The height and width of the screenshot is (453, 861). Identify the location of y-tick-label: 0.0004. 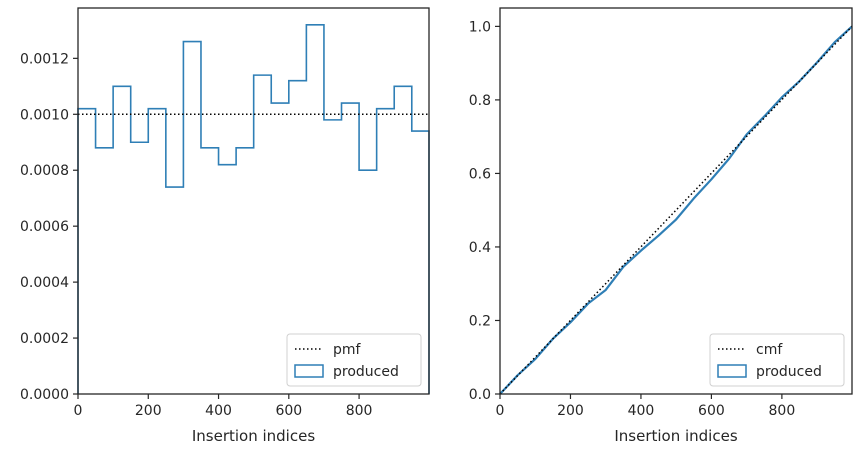
(44, 283).